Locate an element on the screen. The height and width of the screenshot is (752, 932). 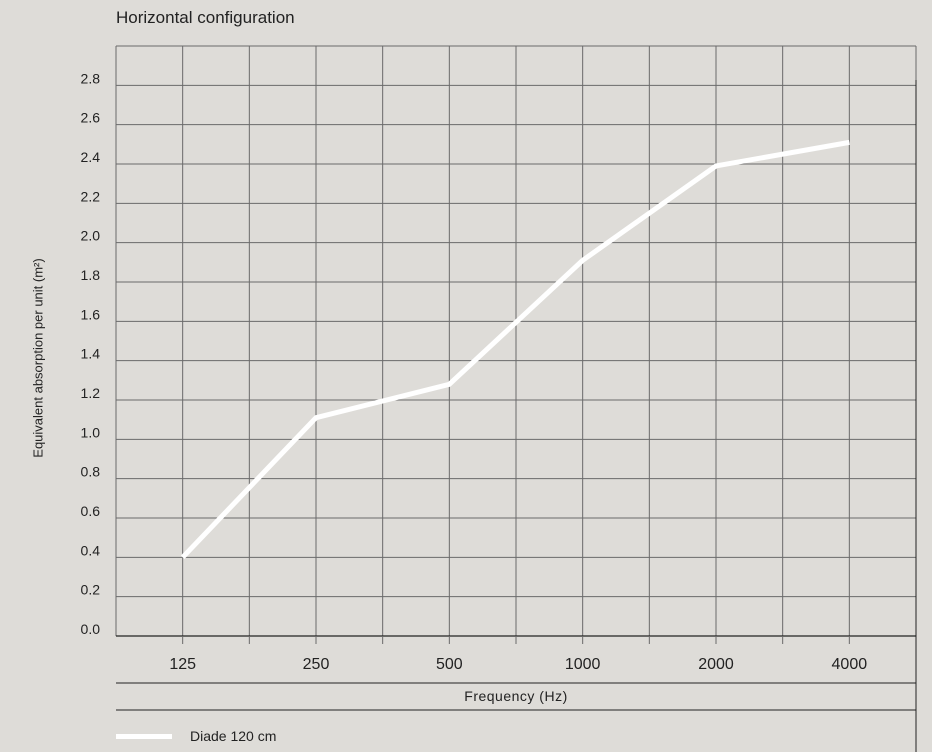
y-tick-label: 2.2 is located at coordinates (91, 196).